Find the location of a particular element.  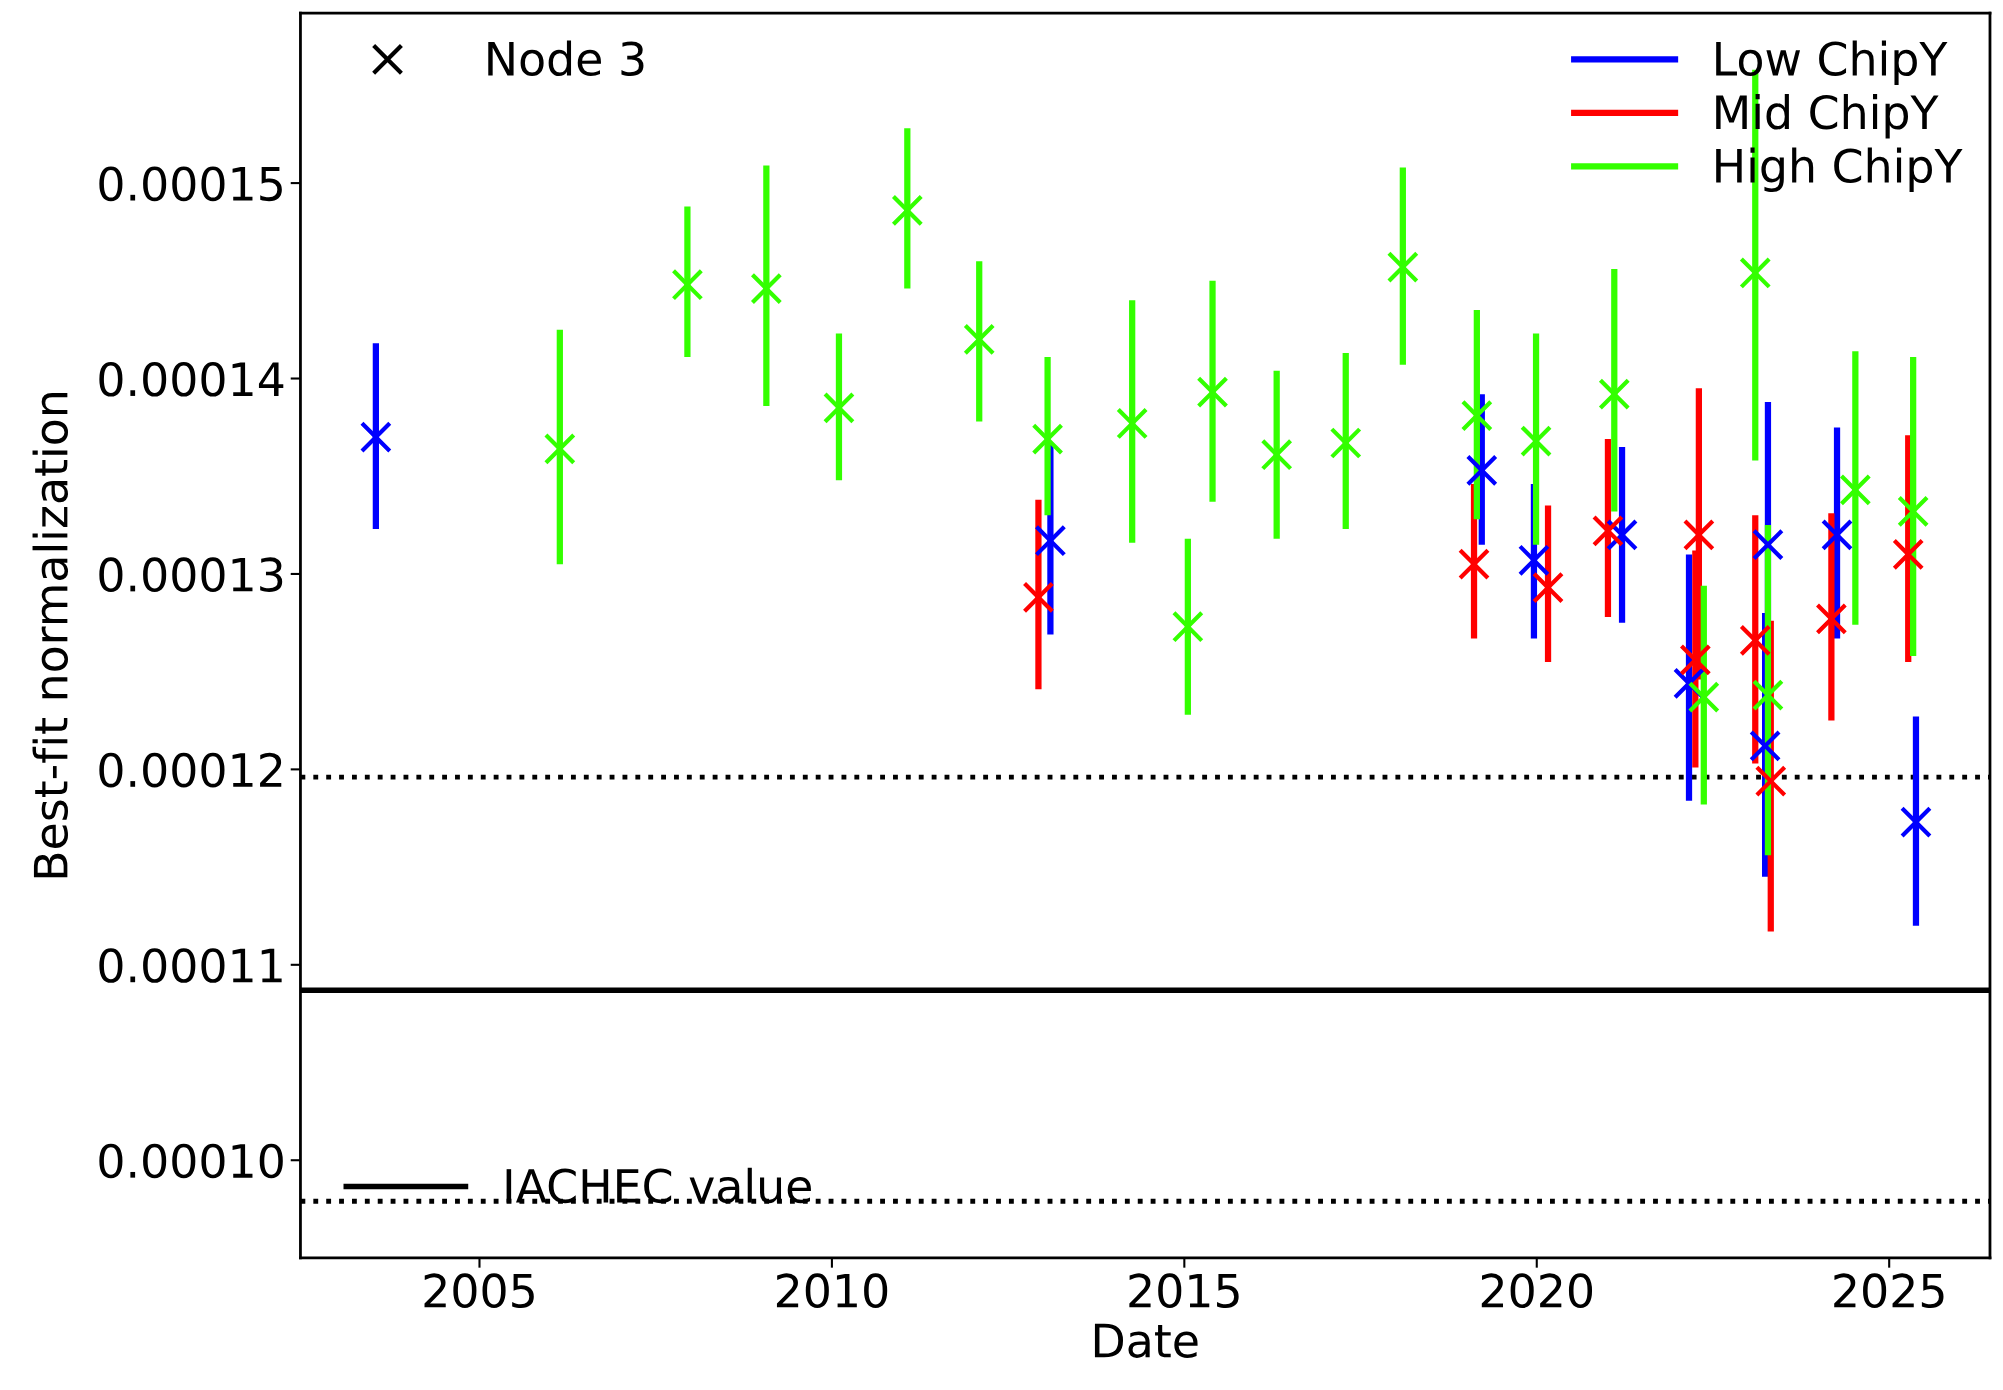

y-tick-label: 0.00010 is located at coordinates (191, 1161).